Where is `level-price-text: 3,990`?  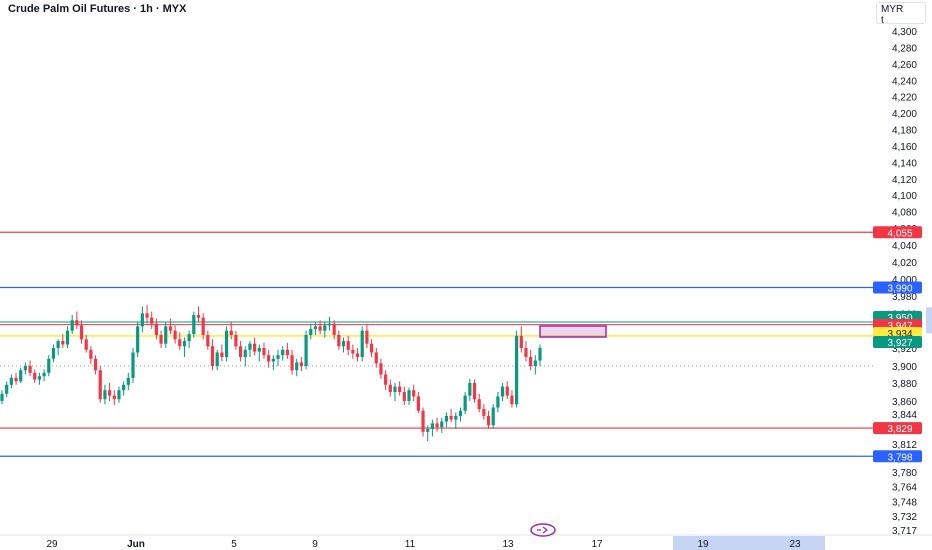
level-price-text: 3,990 is located at coordinates (899, 289).